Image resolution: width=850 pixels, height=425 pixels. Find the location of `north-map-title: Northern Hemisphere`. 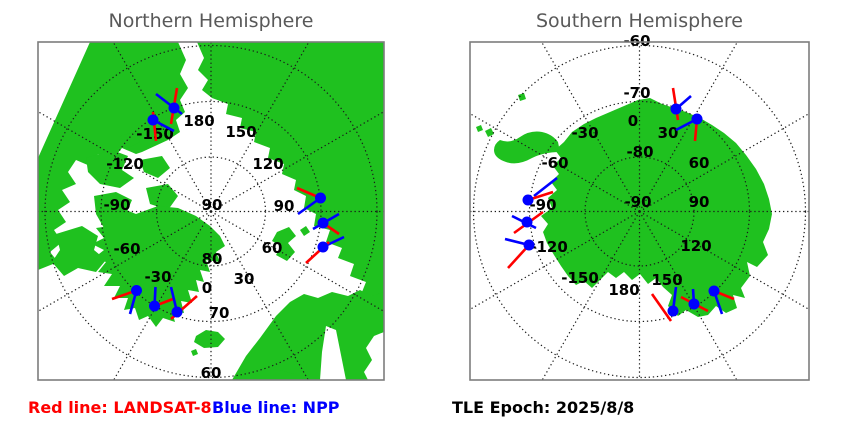

north-map-title: Northern Hemisphere is located at coordinates (211, 21).